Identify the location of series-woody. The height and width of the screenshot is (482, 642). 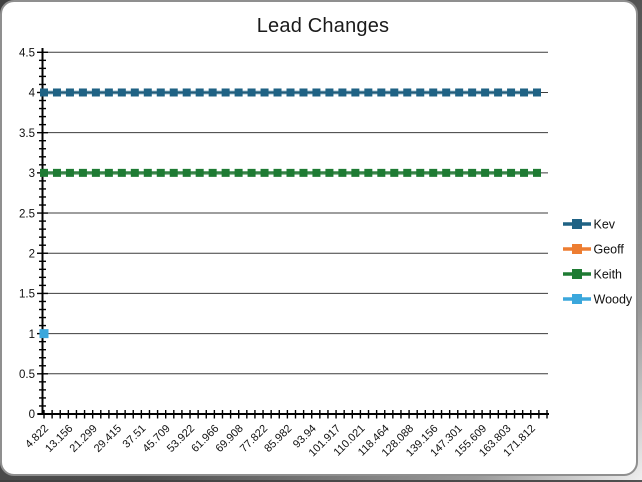
(44, 334).